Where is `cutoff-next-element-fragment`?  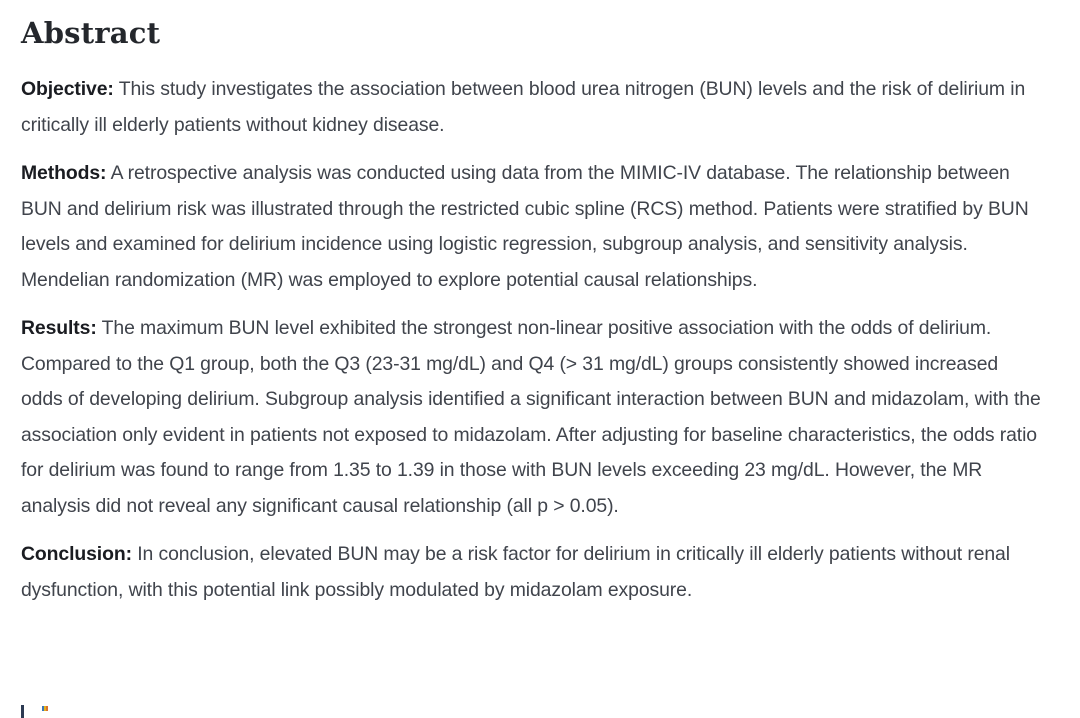 cutoff-next-element-fragment is located at coordinates (22, 711).